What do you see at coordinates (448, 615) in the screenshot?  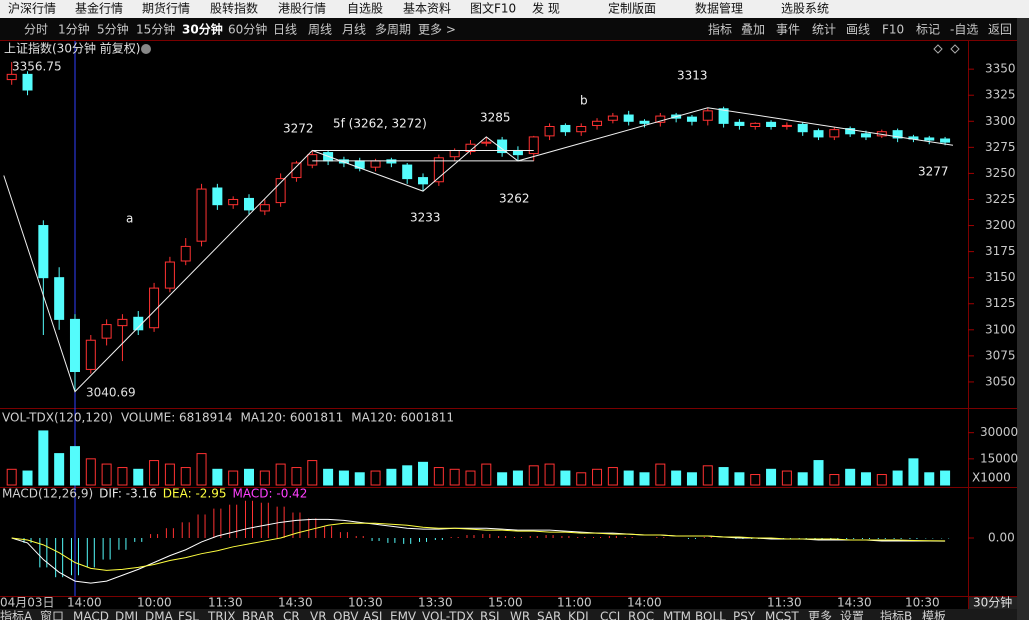 I see `indicator-tab: VOL-TDX` at bounding box center [448, 615].